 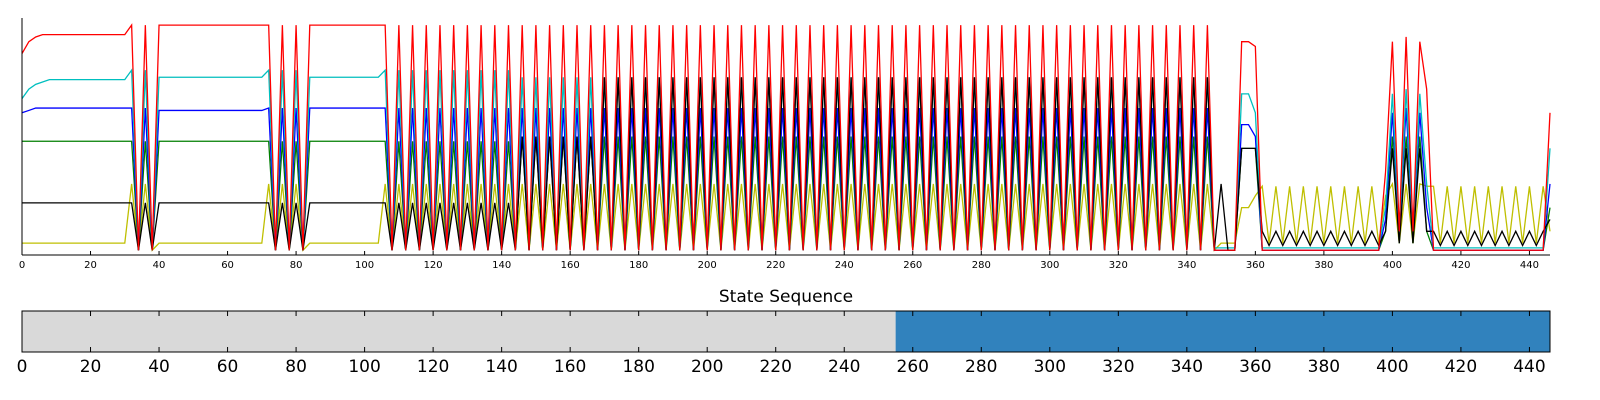 I want to click on frame, so click(x=786, y=331).